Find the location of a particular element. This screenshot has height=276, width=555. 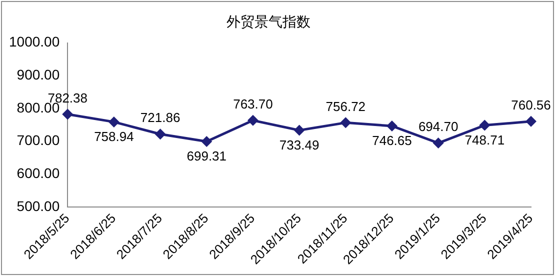

y-tick-label: 900.00 is located at coordinates (38, 74).